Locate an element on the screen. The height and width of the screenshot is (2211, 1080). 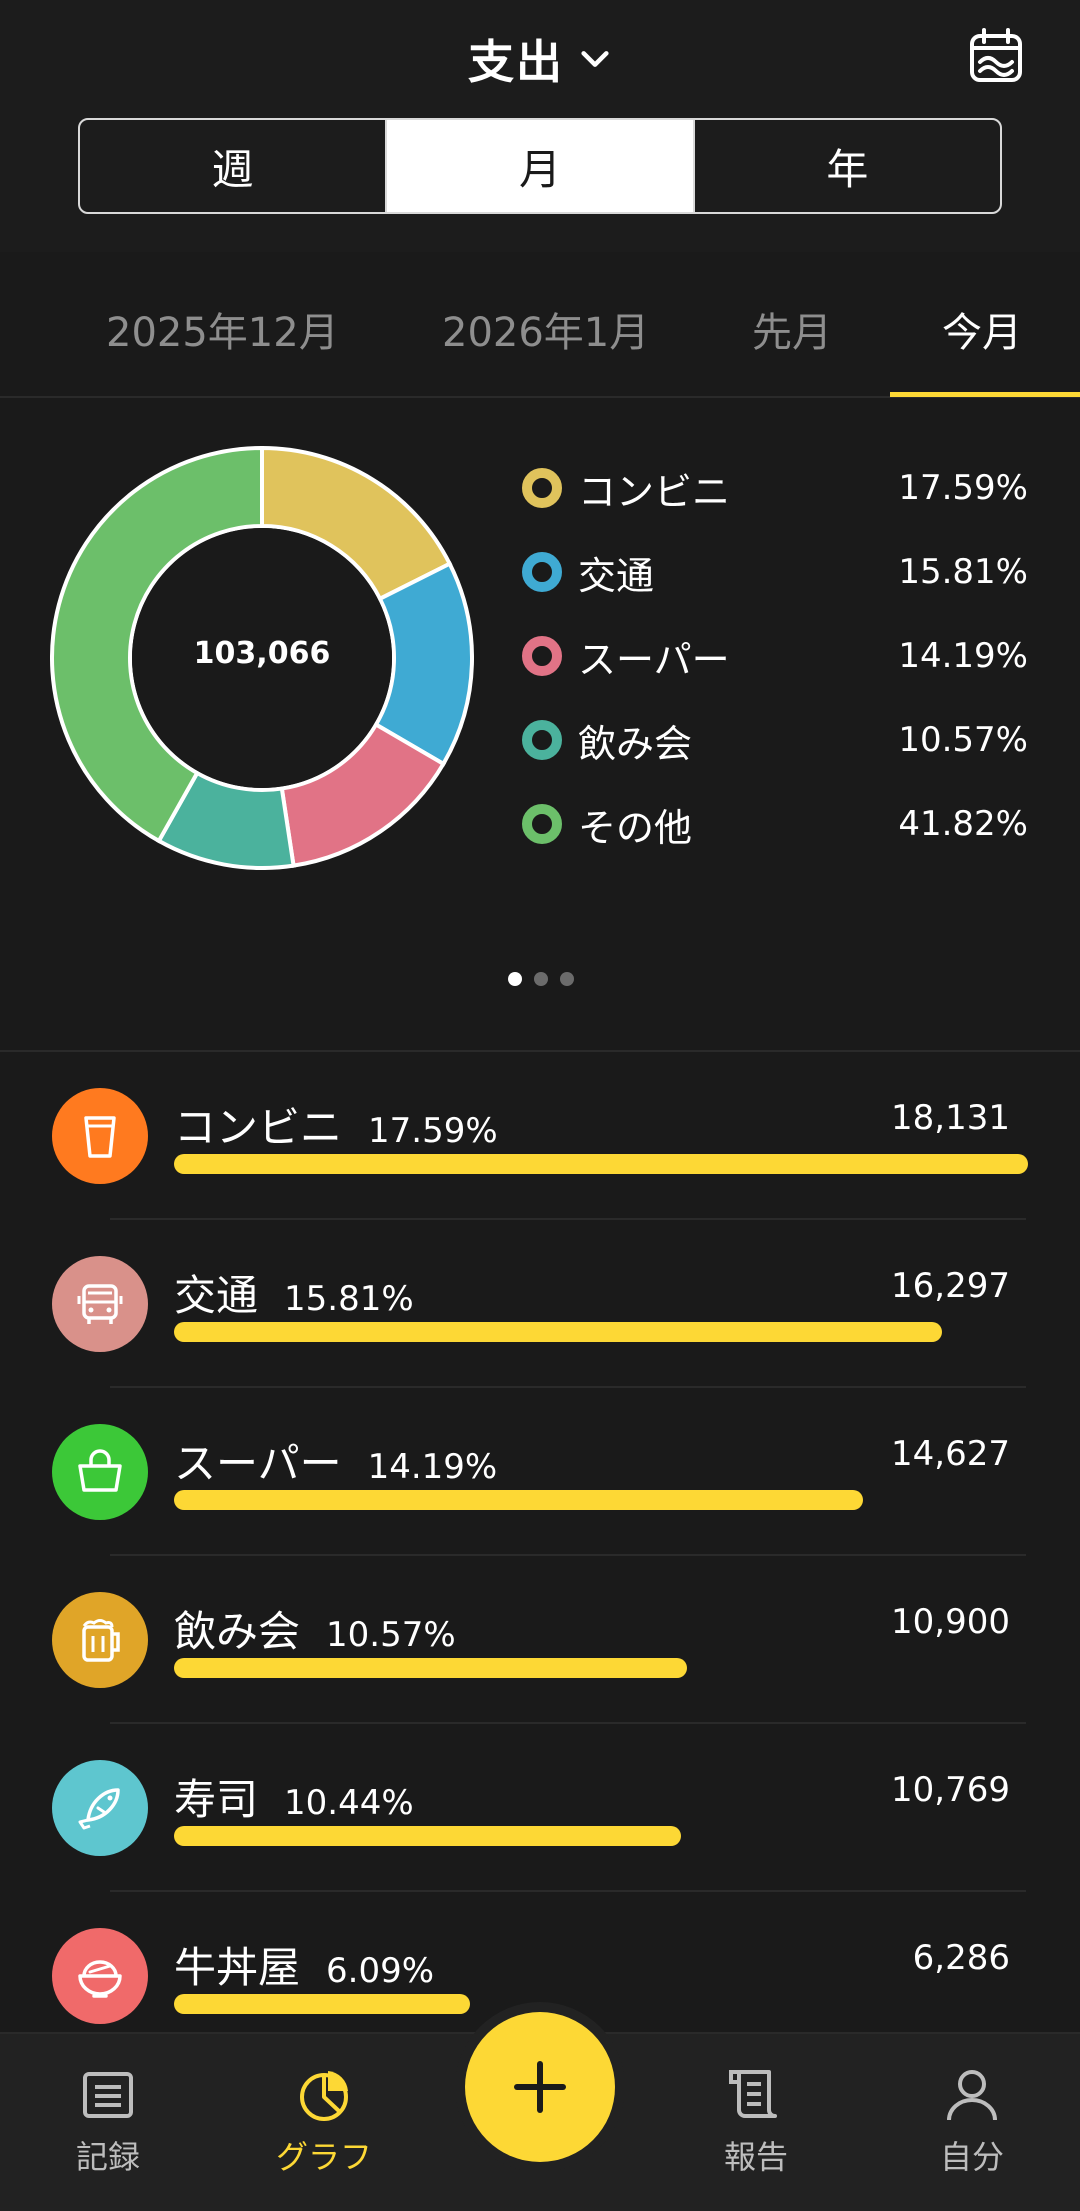
category-name-wrap: 寿司 10.44% is located at coordinates (294, 1796).